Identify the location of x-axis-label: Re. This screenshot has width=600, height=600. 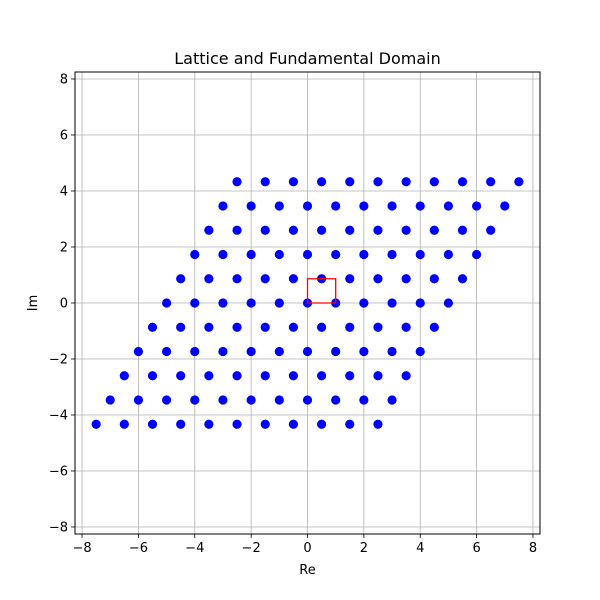
(307, 570).